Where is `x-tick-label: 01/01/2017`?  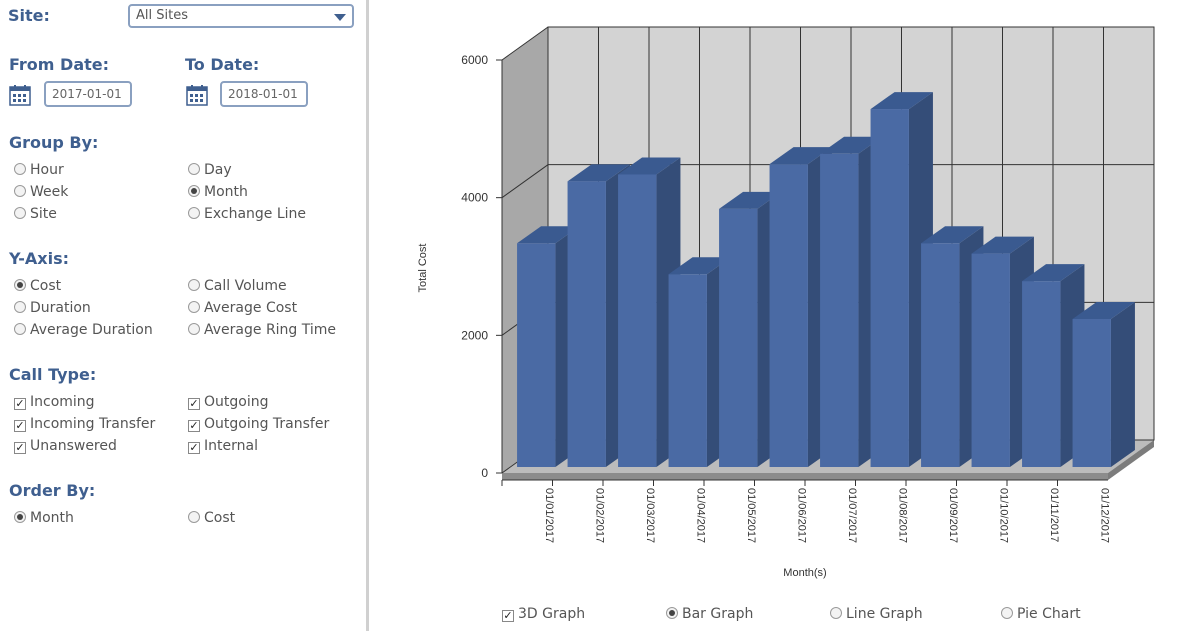
x-tick-label: 01/01/2017 is located at coordinates (549, 515).